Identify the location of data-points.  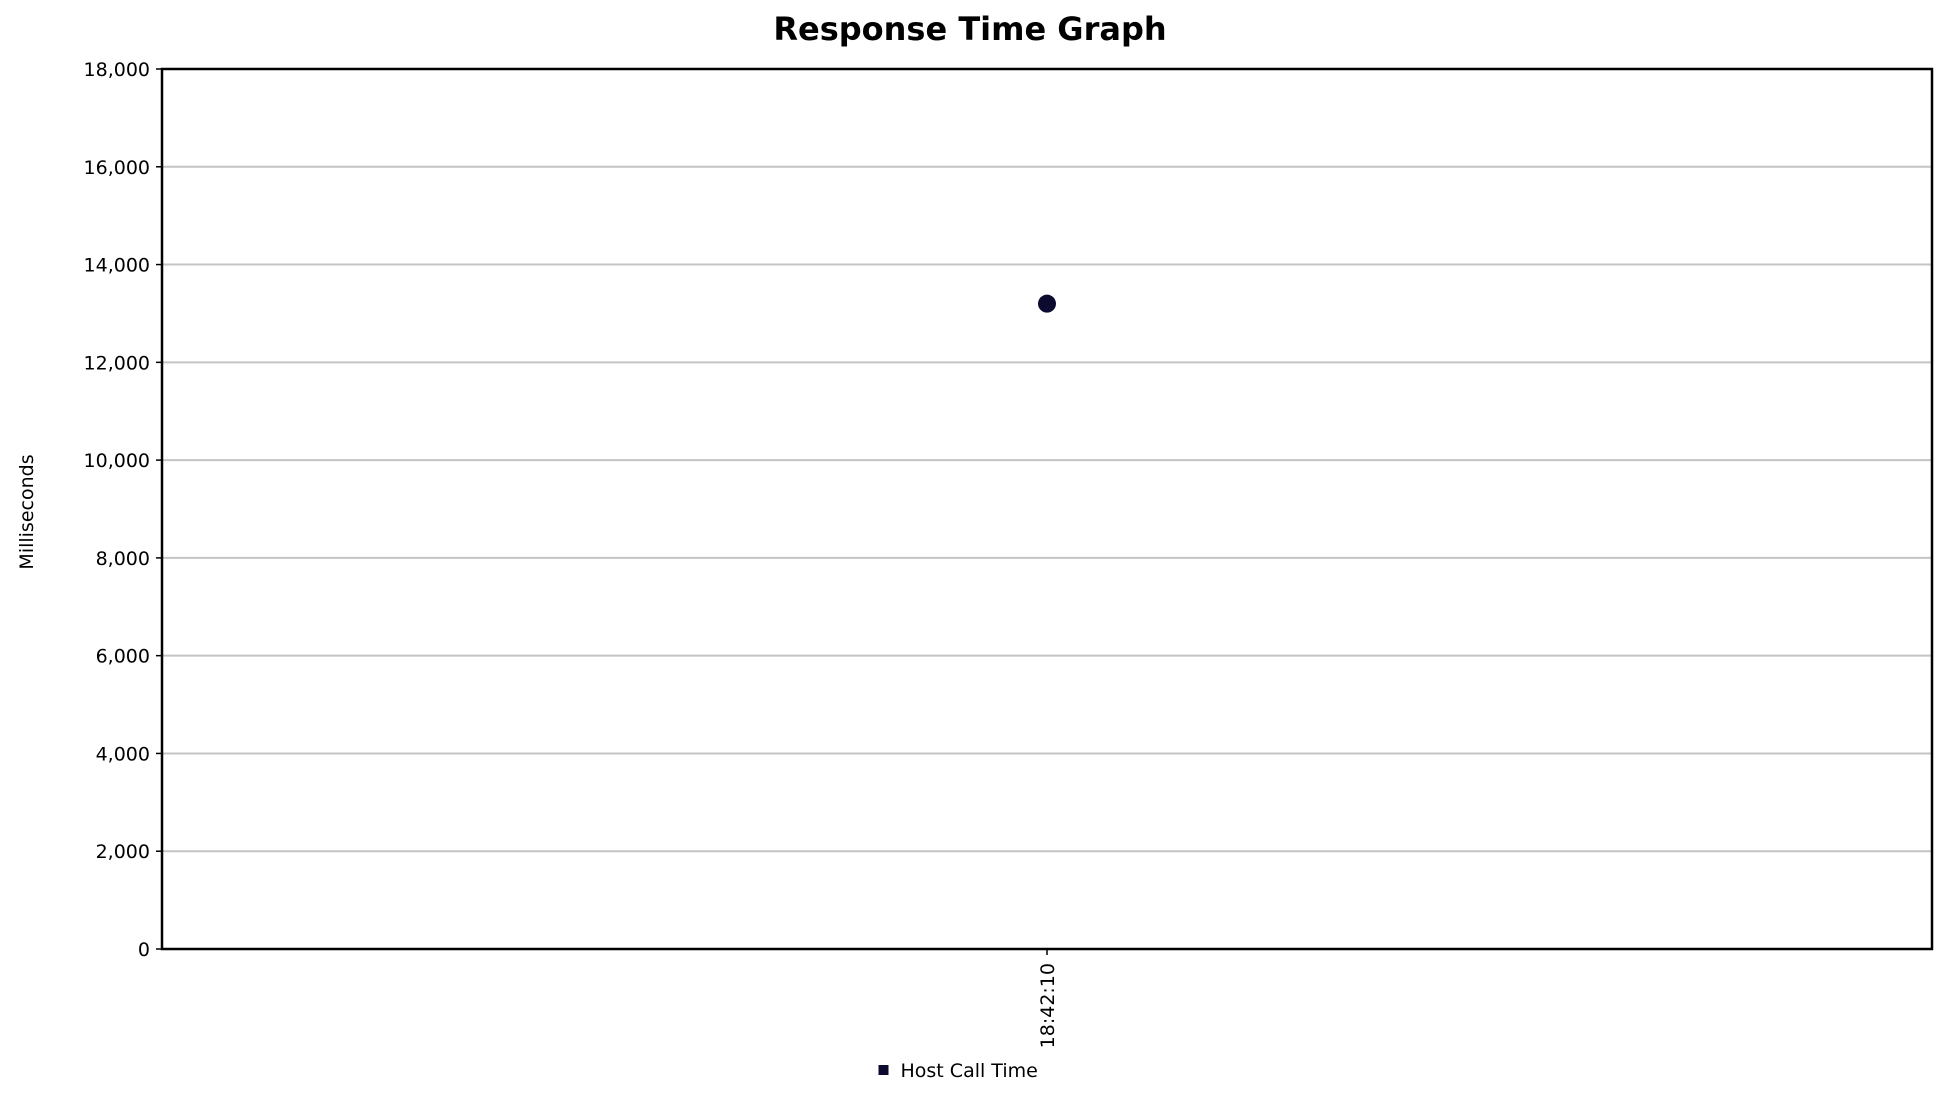
(1047, 303).